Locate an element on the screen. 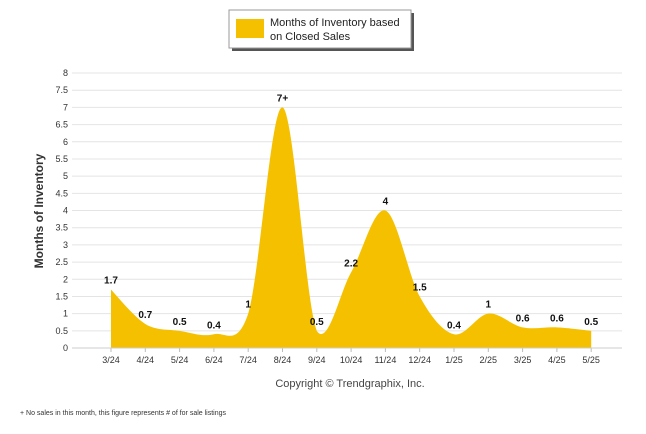  y-axis-ticks: 0 0.5 1 1.5 2 2.5 3 3.5 4 4.5 5 5.5 6 6.5 7 7.5 8 is located at coordinates (61, 210).